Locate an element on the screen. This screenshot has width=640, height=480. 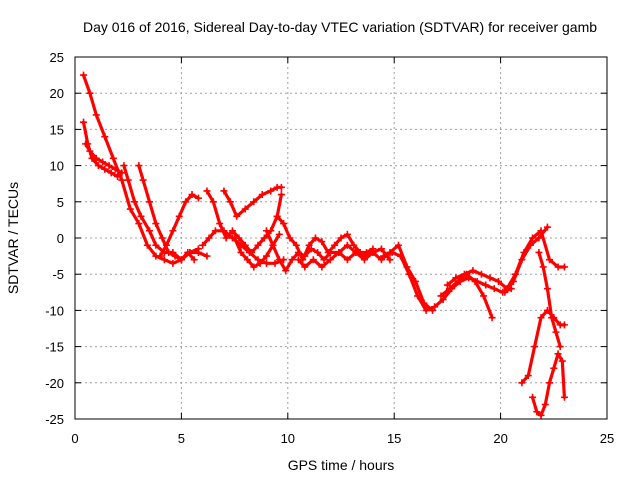
y-tick-label: 25 is located at coordinates (57, 57).